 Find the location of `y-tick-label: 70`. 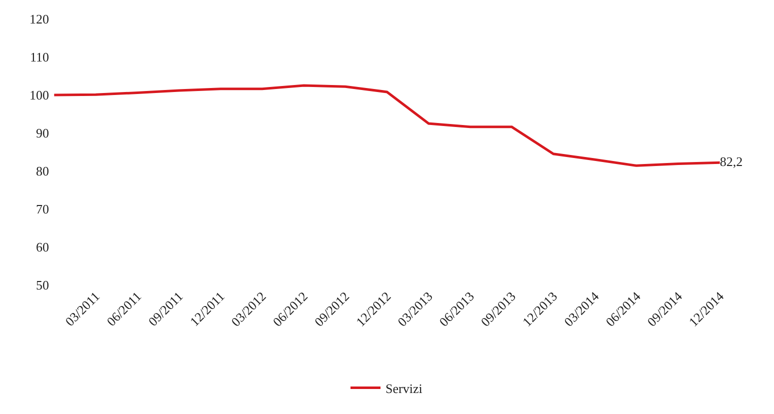

y-tick-label: 70 is located at coordinates (42, 209).